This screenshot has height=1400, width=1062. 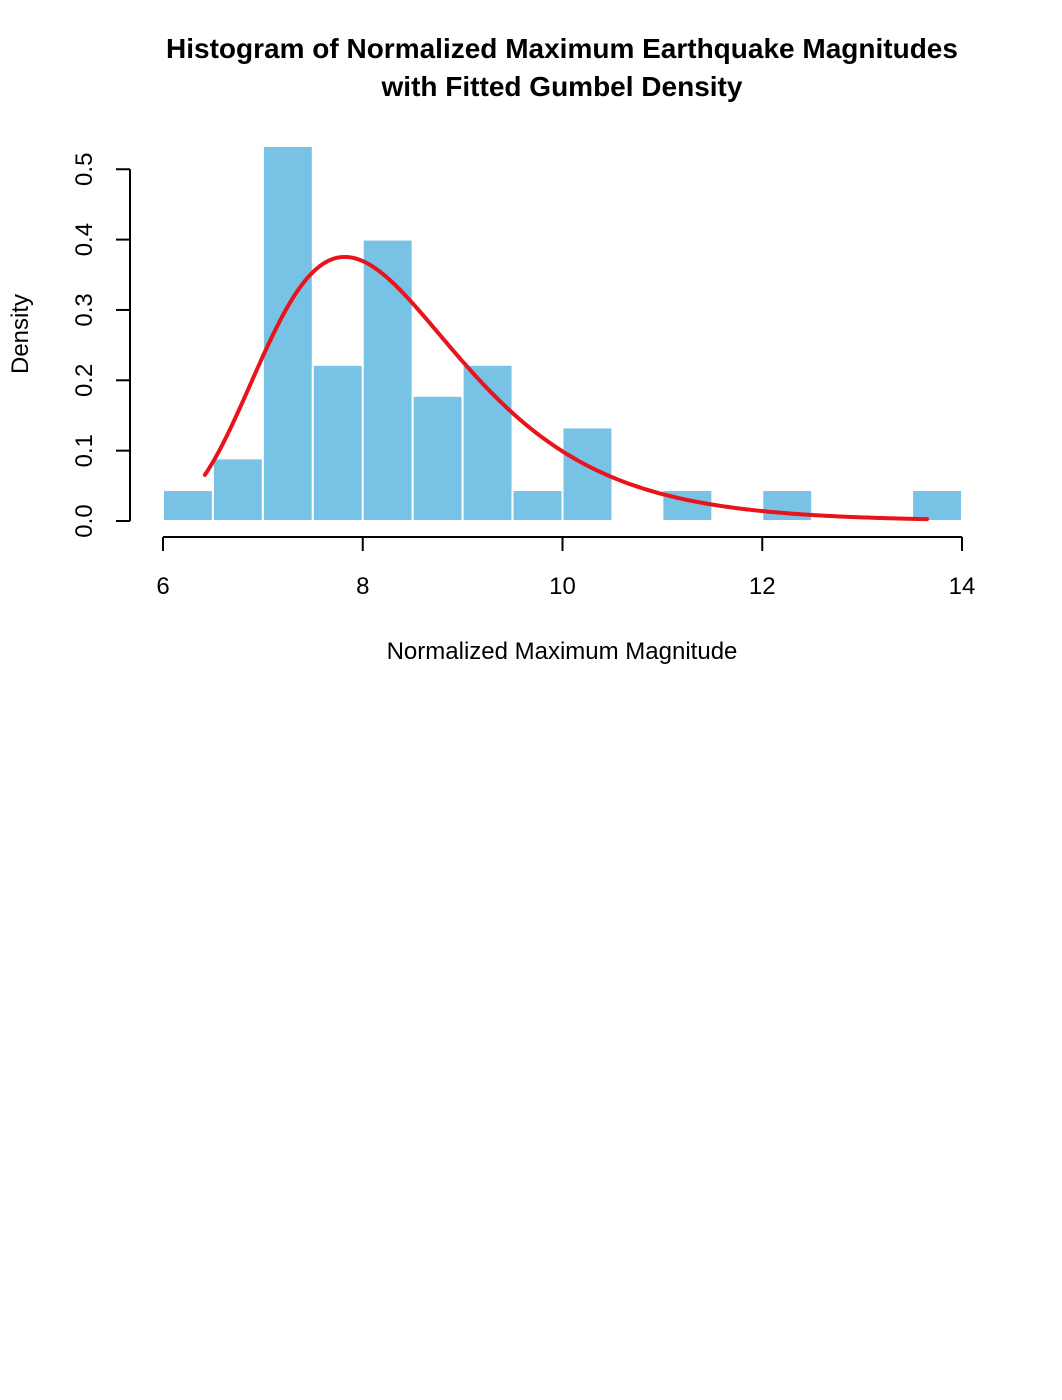 What do you see at coordinates (84, 239) in the screenshot?
I see `y-tick-label: 0.4` at bounding box center [84, 239].